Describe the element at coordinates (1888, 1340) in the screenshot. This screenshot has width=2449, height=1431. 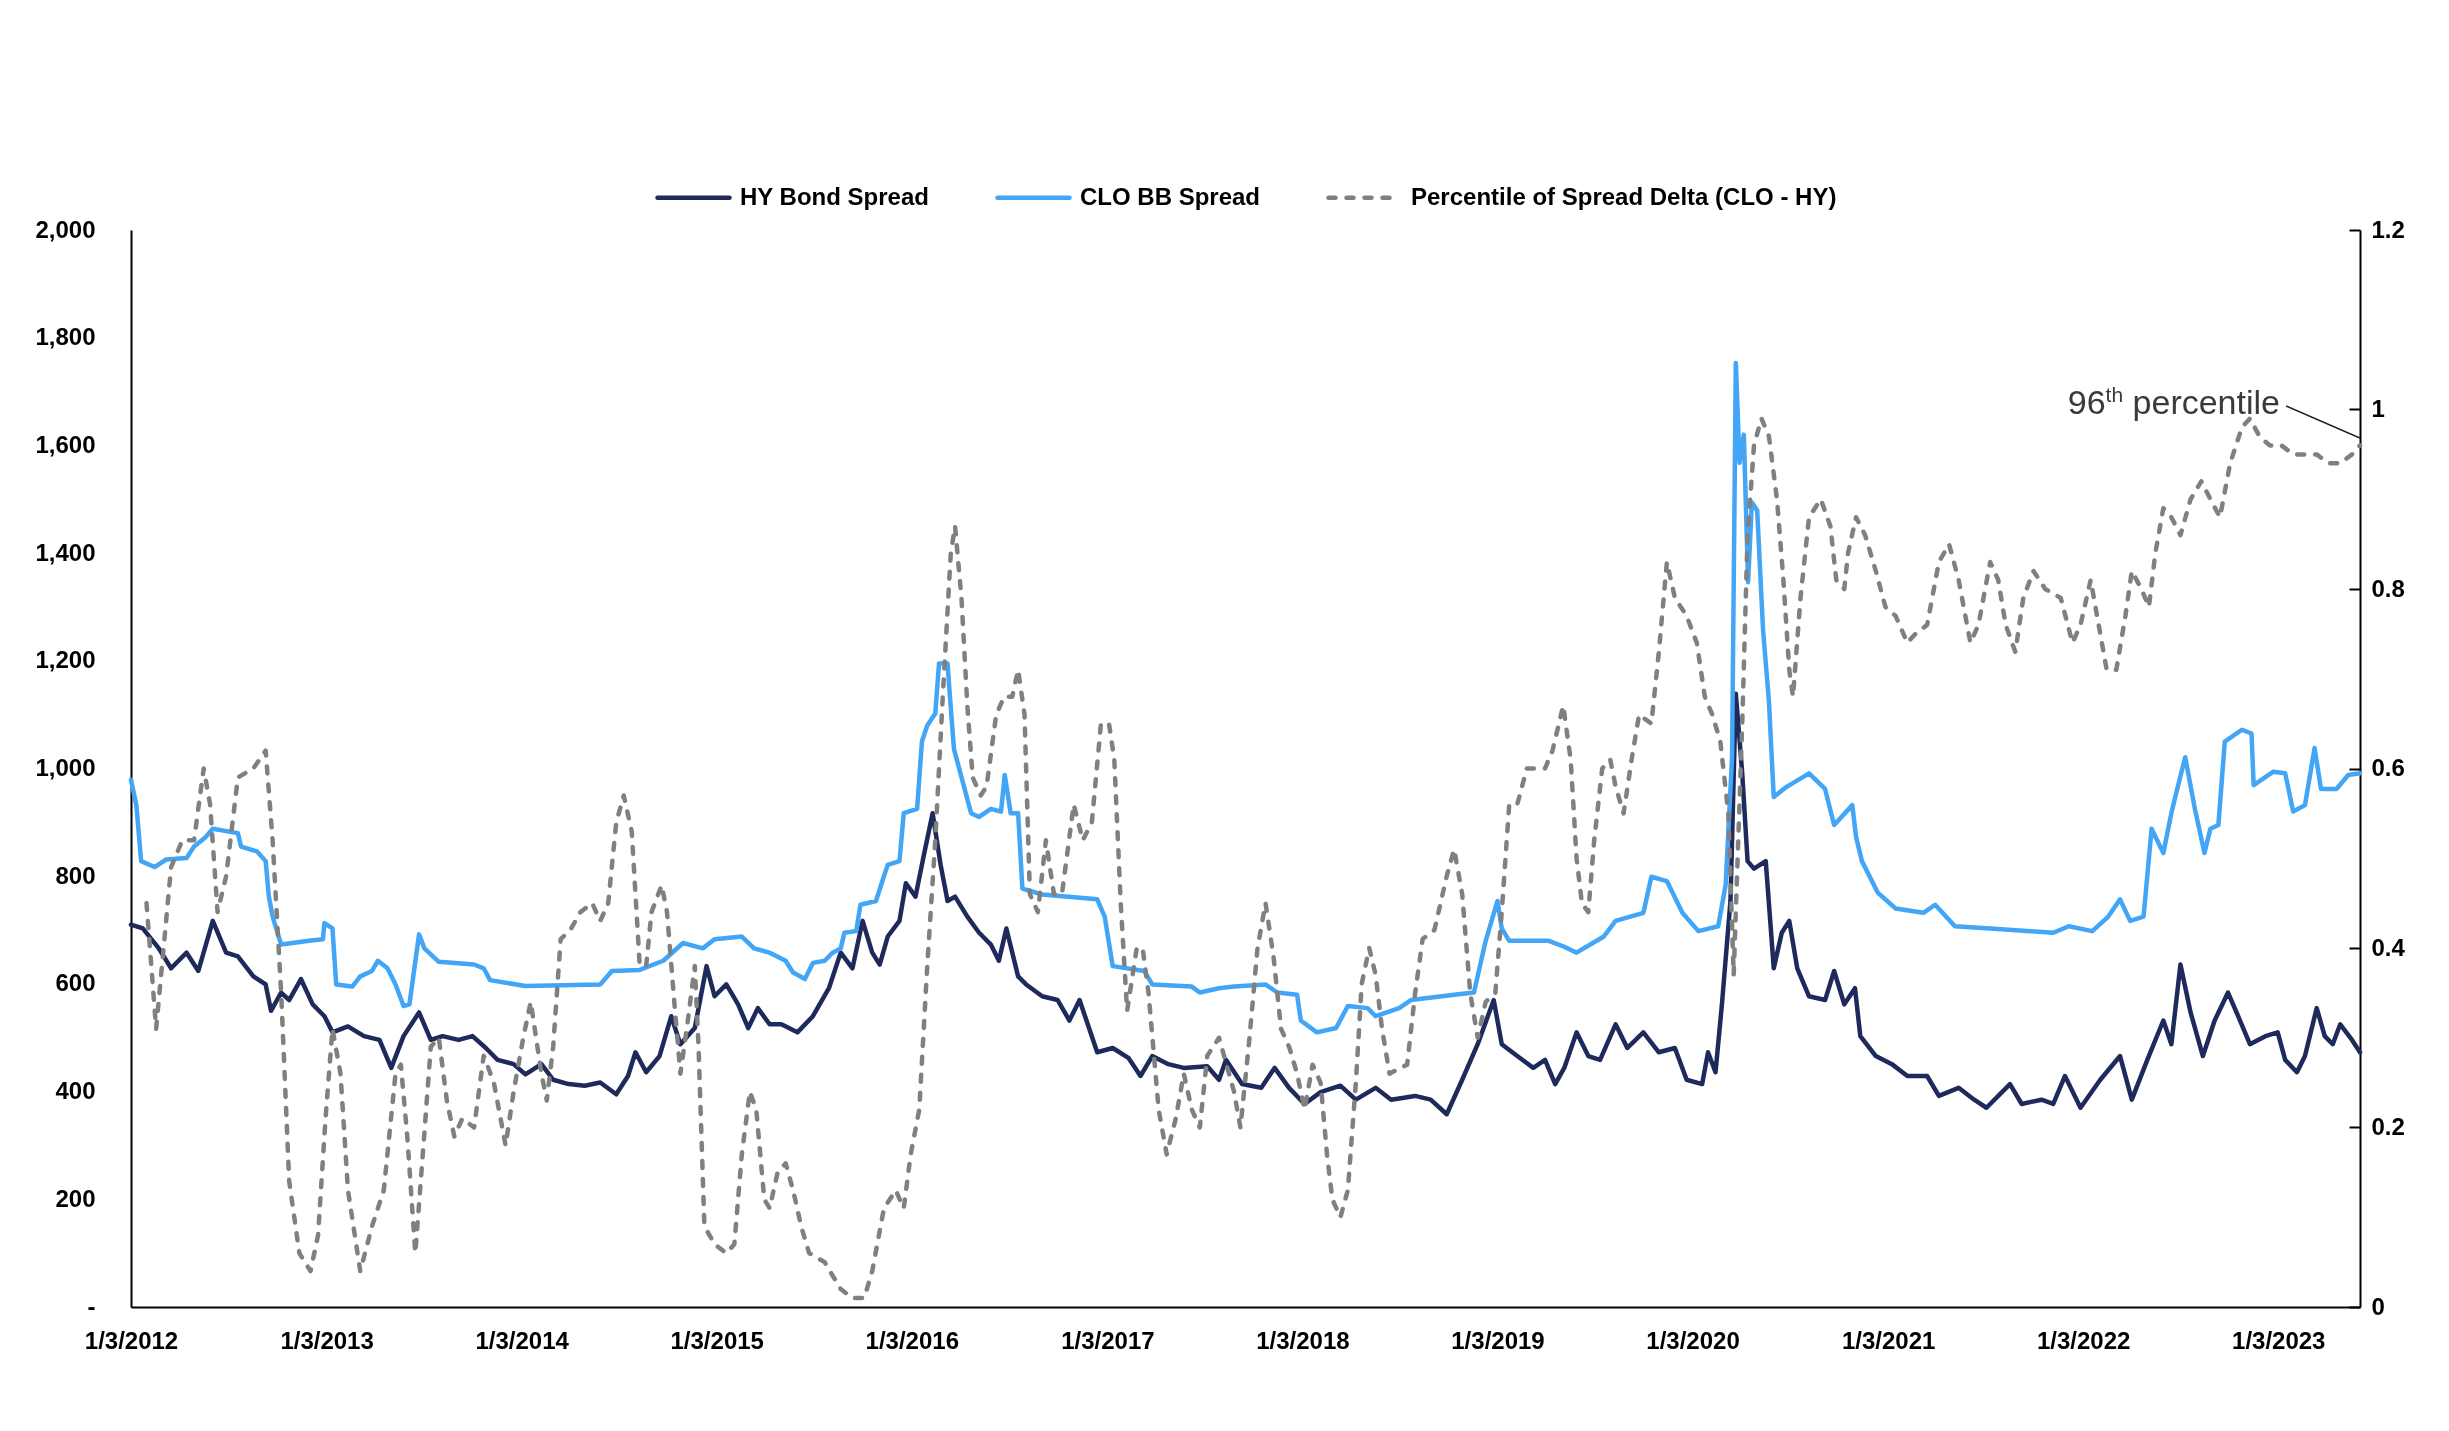
I see `x-tick-label: 1/3/2021` at that location.